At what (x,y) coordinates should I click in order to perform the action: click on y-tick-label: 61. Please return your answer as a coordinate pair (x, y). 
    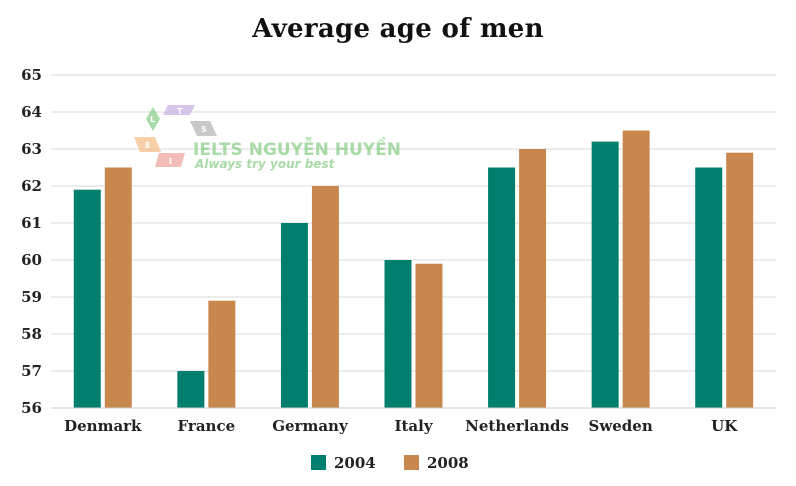
    Looking at the image, I should click on (31, 223).